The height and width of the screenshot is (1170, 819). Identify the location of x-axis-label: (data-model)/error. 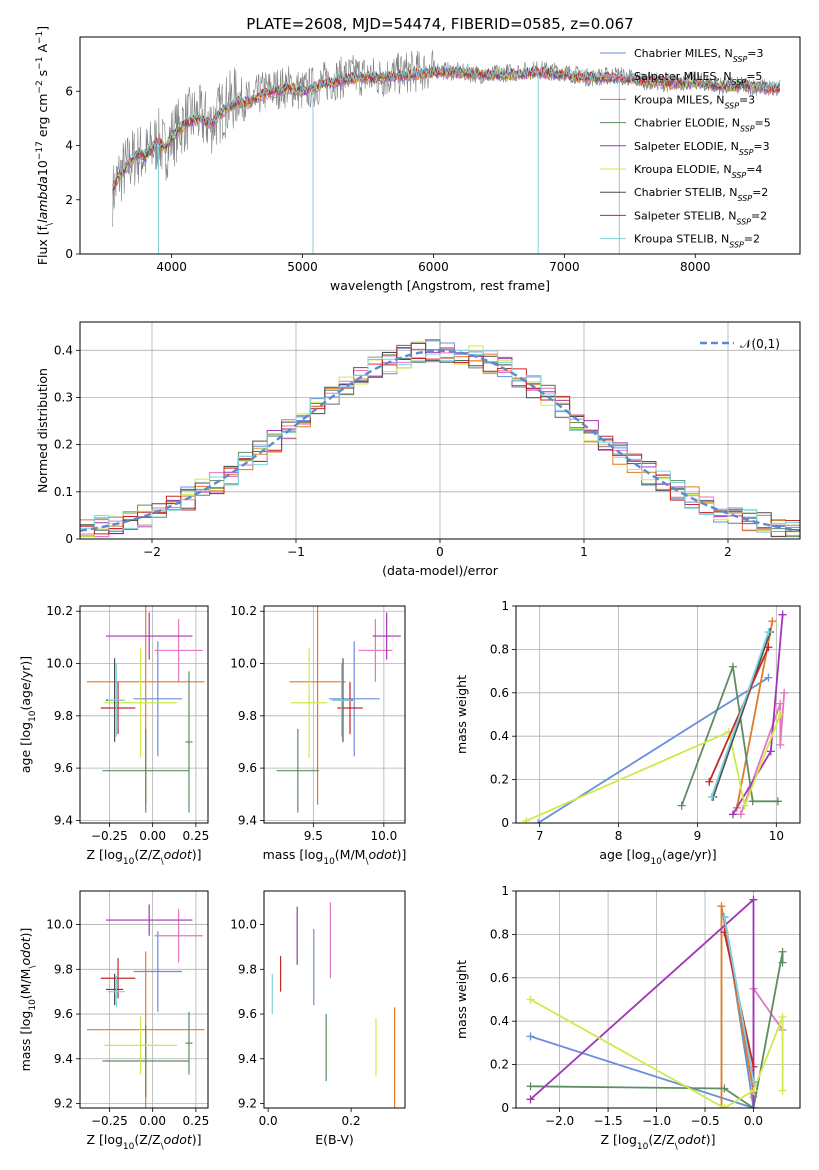
(440, 570).